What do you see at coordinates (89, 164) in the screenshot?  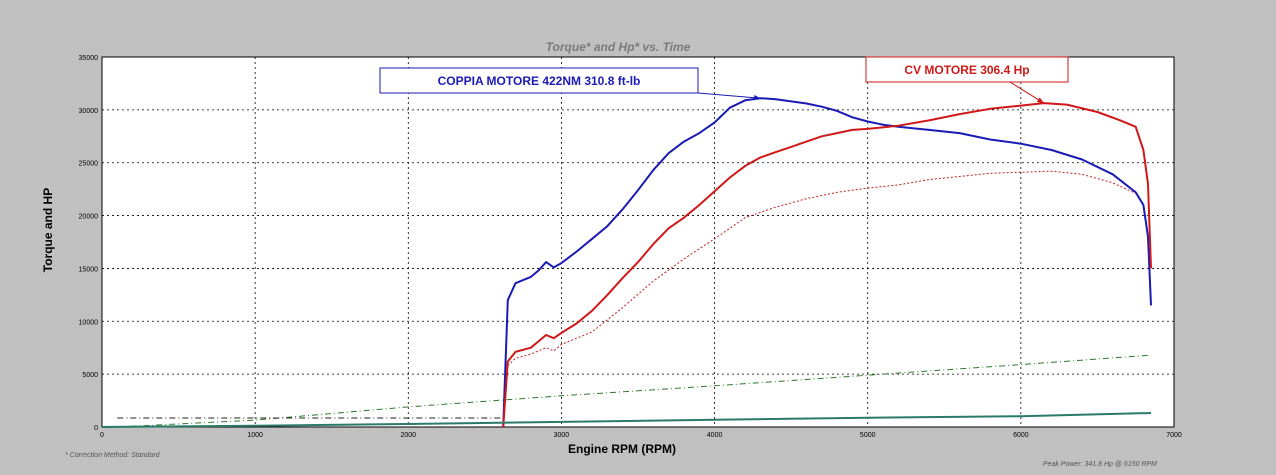 I see `y-tick-label: 25000` at bounding box center [89, 164].